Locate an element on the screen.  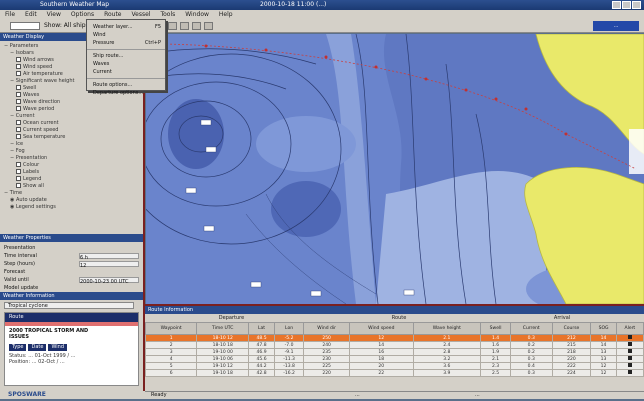
column-header: Wind speed is located at coordinates (381, 328).